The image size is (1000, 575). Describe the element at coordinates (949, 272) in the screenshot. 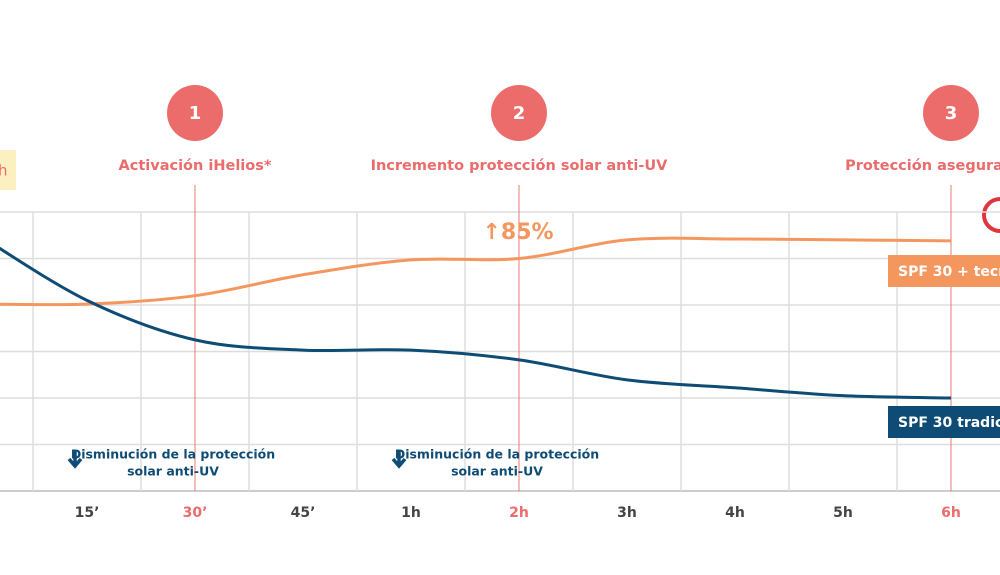

I see `legend-label: SPF 30 + tecn` at that location.